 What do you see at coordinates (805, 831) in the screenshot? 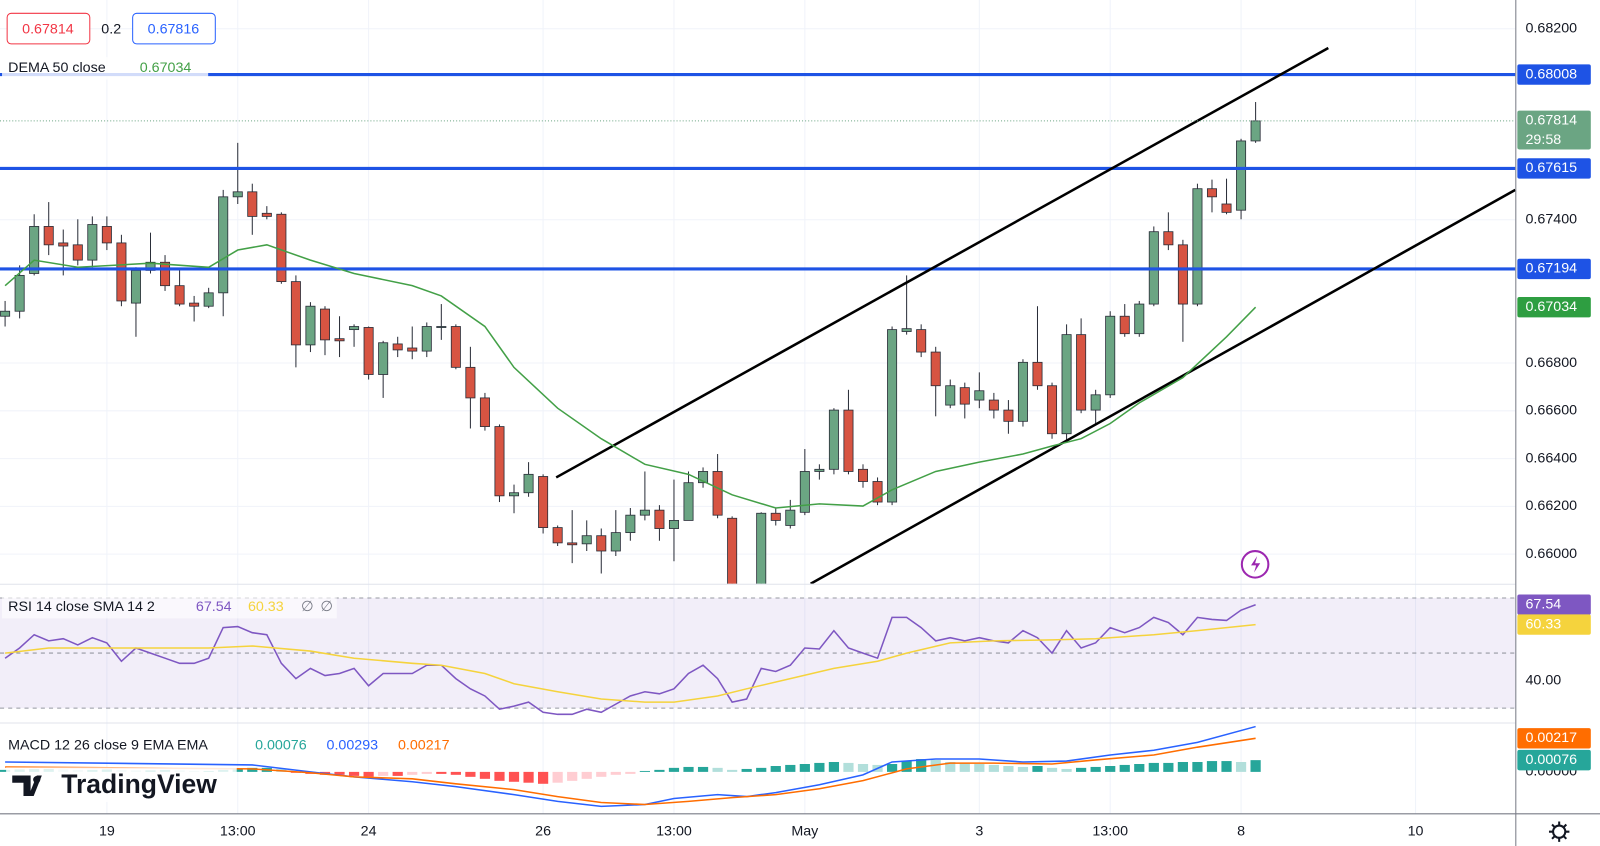
I see `x-tick-label: May` at bounding box center [805, 831].